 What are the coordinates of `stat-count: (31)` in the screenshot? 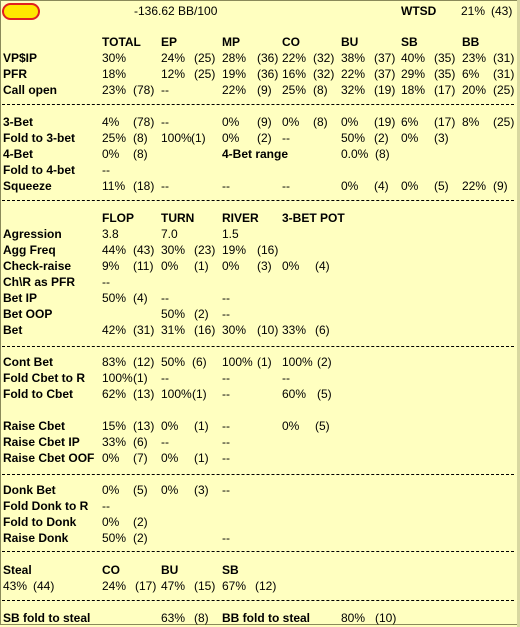 It's located at (504, 58).